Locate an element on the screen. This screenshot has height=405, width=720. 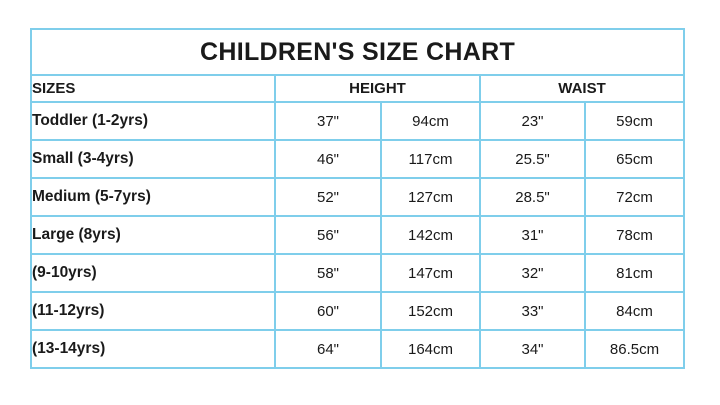
table-row-toddler: Toddler (1-2yrs) 37" 94cm 23" 59cm is located at coordinates (357, 121).